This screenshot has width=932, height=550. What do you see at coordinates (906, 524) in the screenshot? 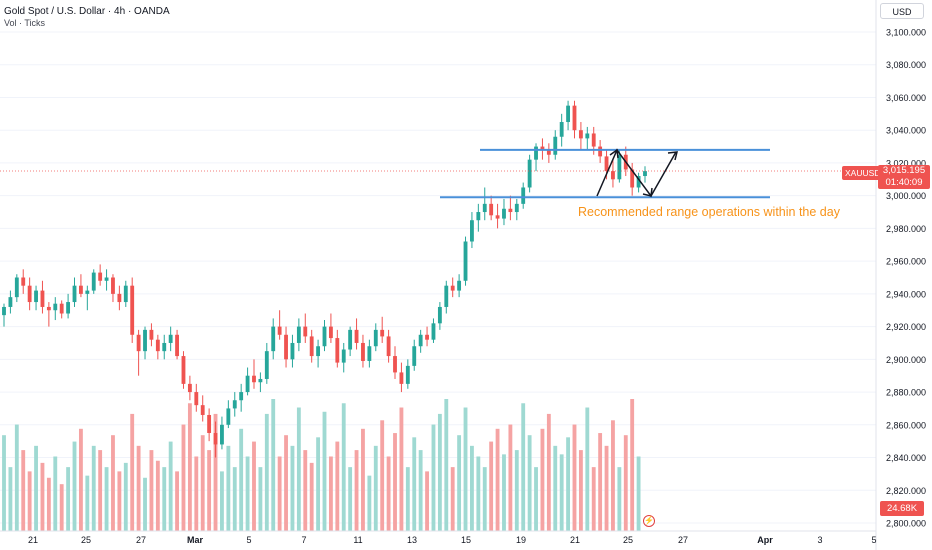
I see `price-tick: 2,800.000` at bounding box center [906, 524].